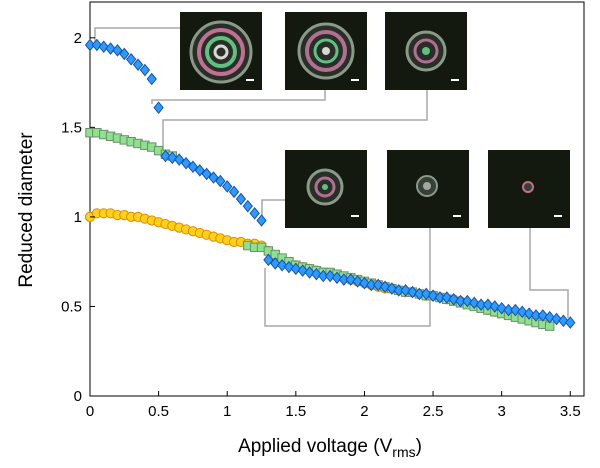  Describe the element at coordinates (71, 127) in the screenshot. I see `y-tick-label: 1.5` at that location.